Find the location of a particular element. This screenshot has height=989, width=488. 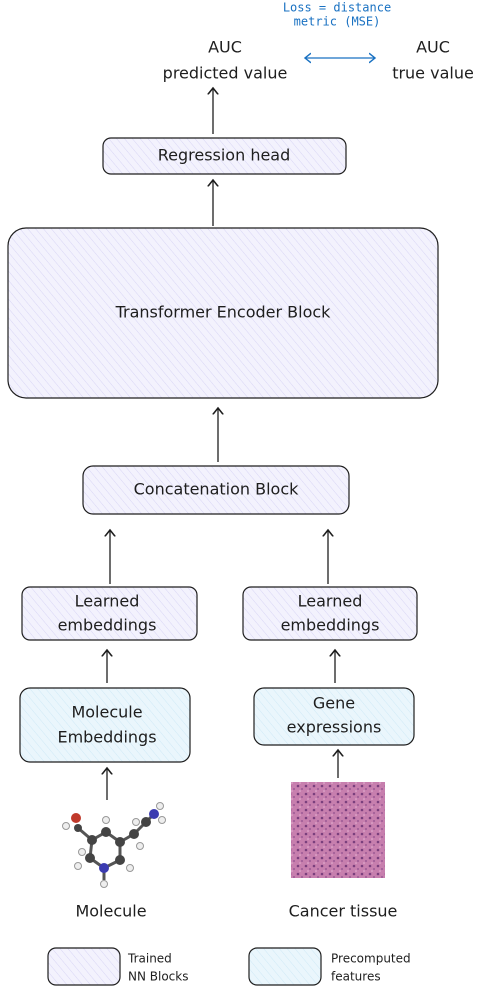

node-label: Embeddings is located at coordinates (106, 737).